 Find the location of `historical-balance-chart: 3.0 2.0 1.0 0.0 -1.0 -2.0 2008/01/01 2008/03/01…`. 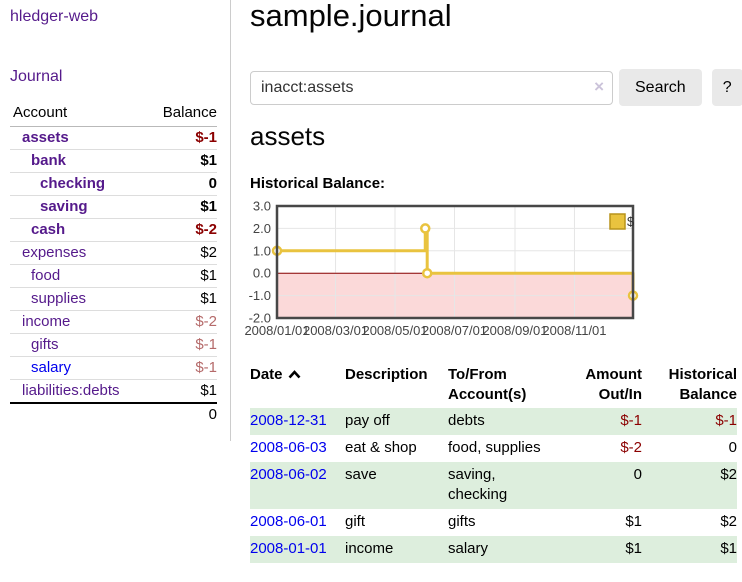

historical-balance-chart: 3.0 2.0 1.0 0.0 -1.0 -2.0 2008/01/01 2008/03/01… is located at coordinates (443, 273).